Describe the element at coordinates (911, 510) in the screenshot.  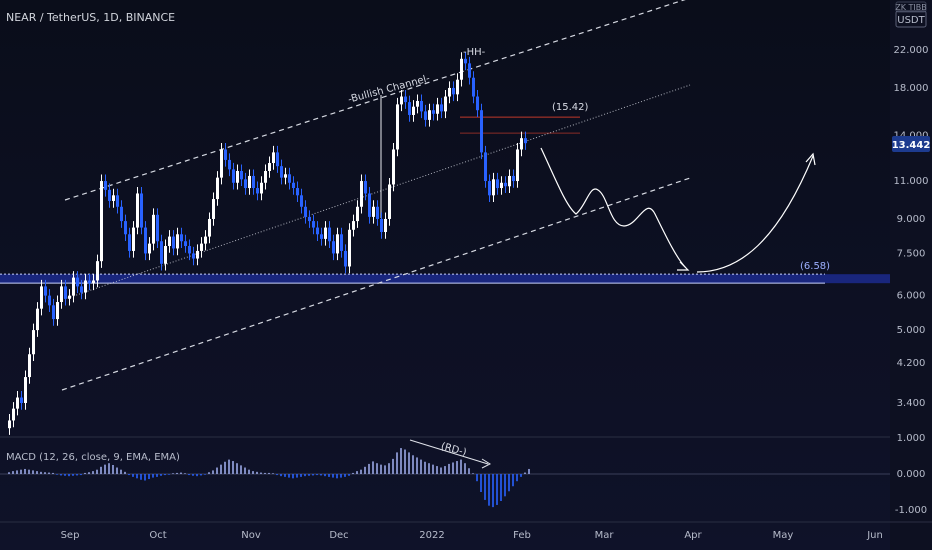
I see `macd-tick-2: -1.000` at that location.